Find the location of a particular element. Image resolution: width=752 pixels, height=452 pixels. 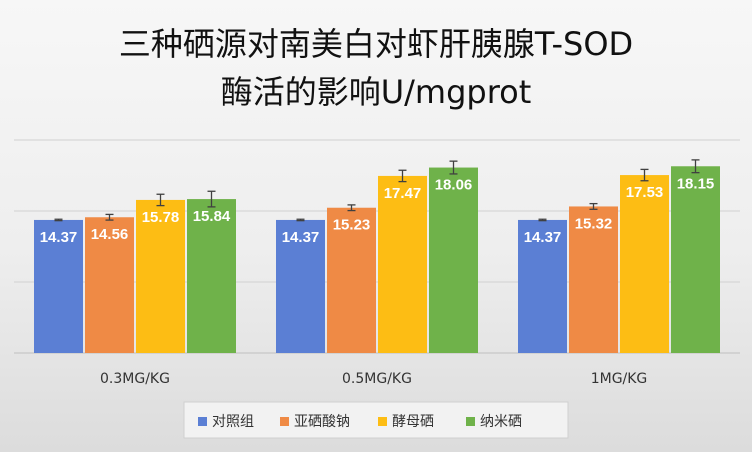

category-label: 0.3MG/KG is located at coordinates (135, 379).